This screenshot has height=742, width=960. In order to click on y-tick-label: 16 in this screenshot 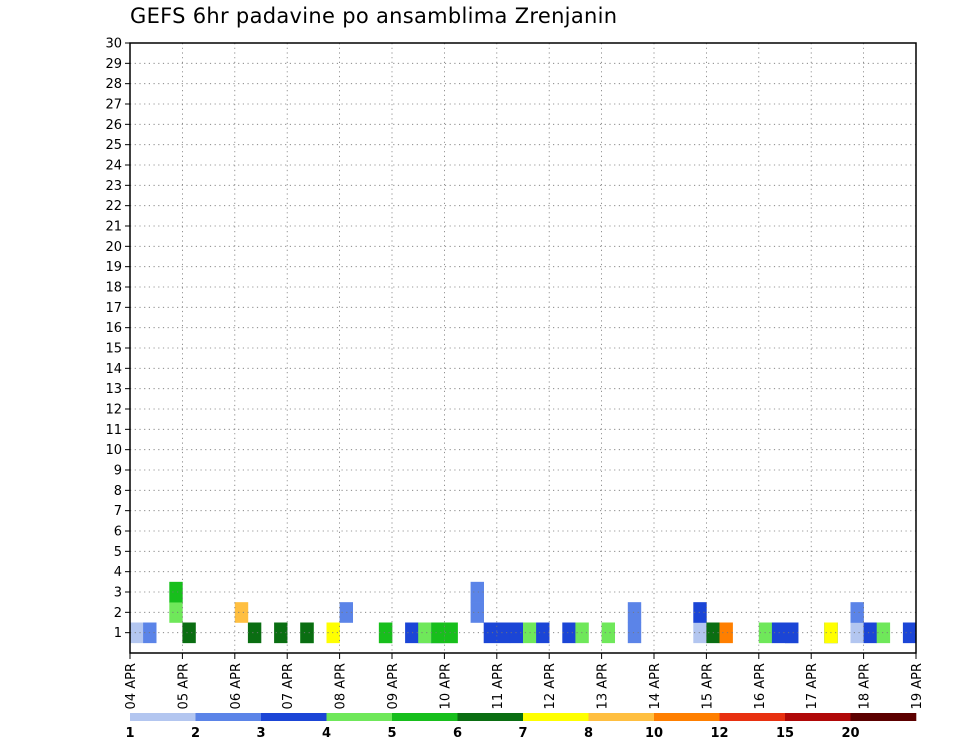, I will do `click(113, 328)`.